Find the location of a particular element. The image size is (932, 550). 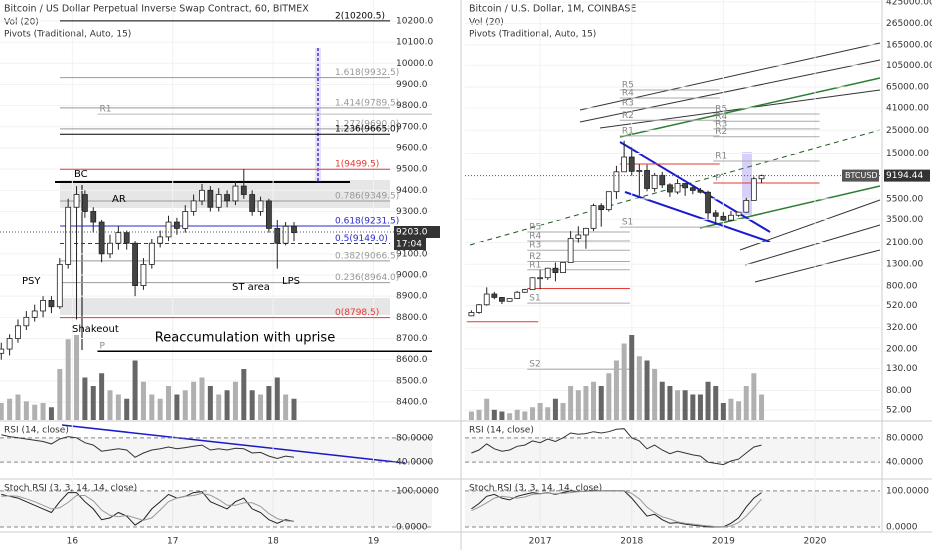

x-tick-label: 19 is located at coordinates (374, 542).